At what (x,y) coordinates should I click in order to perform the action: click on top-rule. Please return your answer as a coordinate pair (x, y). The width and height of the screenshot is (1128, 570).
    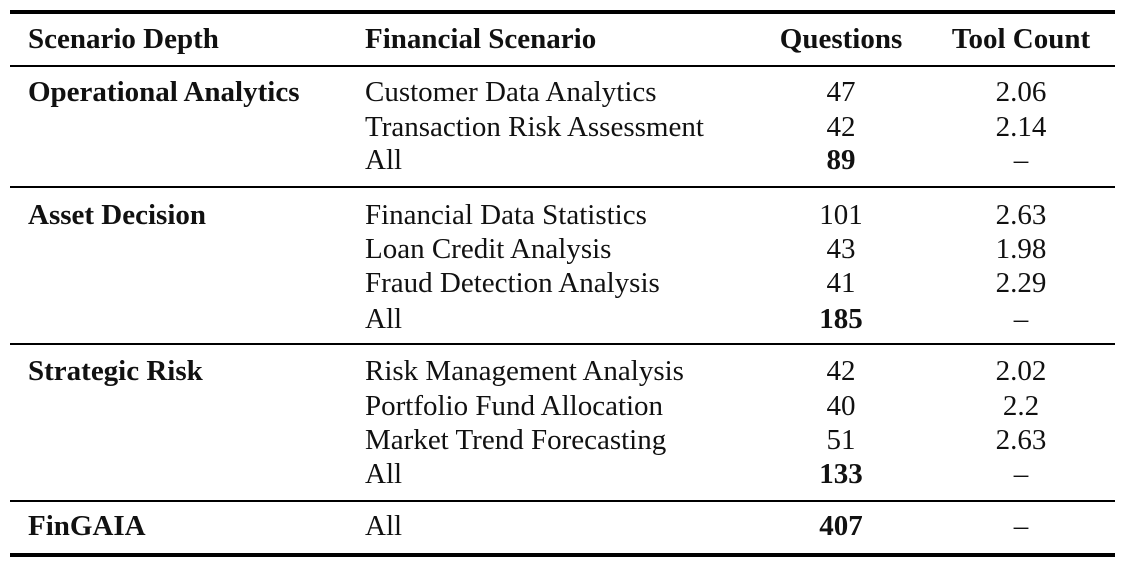
    Looking at the image, I should click on (562, 12).